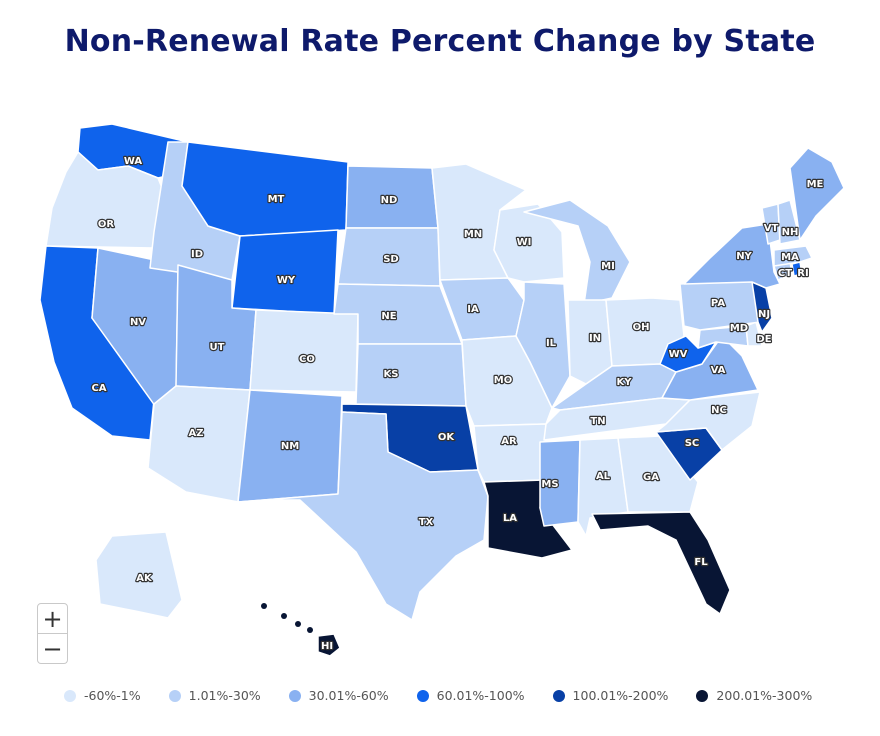  I want to click on state-label-ms: MS, so click(549, 484).